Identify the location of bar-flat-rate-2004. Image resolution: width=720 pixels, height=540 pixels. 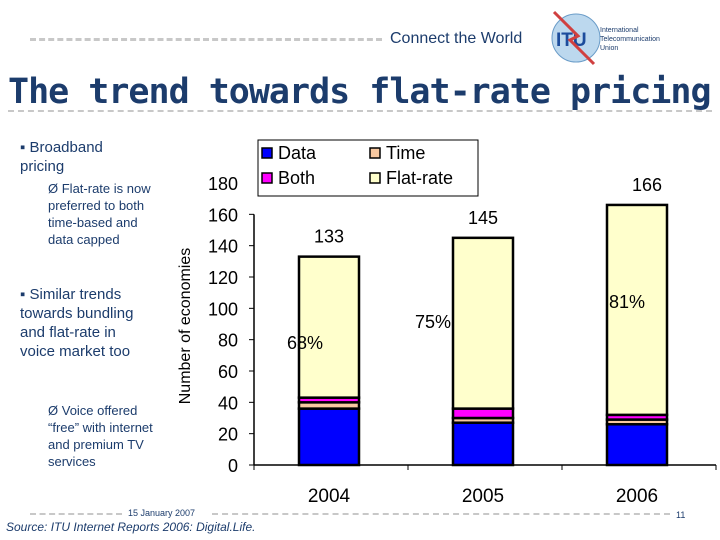
(329, 327).